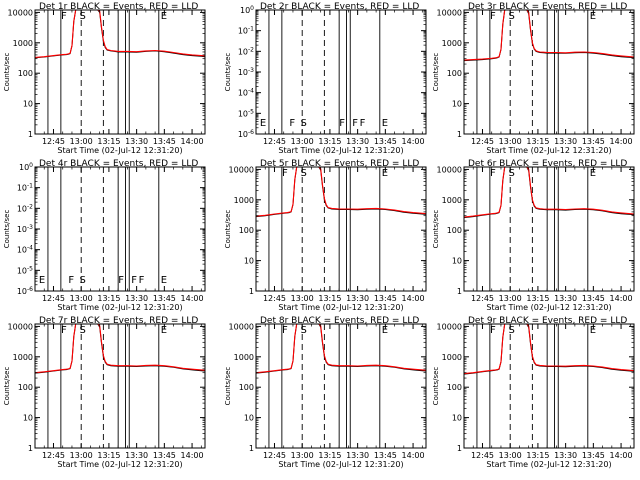  I want to click on chart-title: Det 6r BLACK = Events, RED = LLD, so click(547, 164).